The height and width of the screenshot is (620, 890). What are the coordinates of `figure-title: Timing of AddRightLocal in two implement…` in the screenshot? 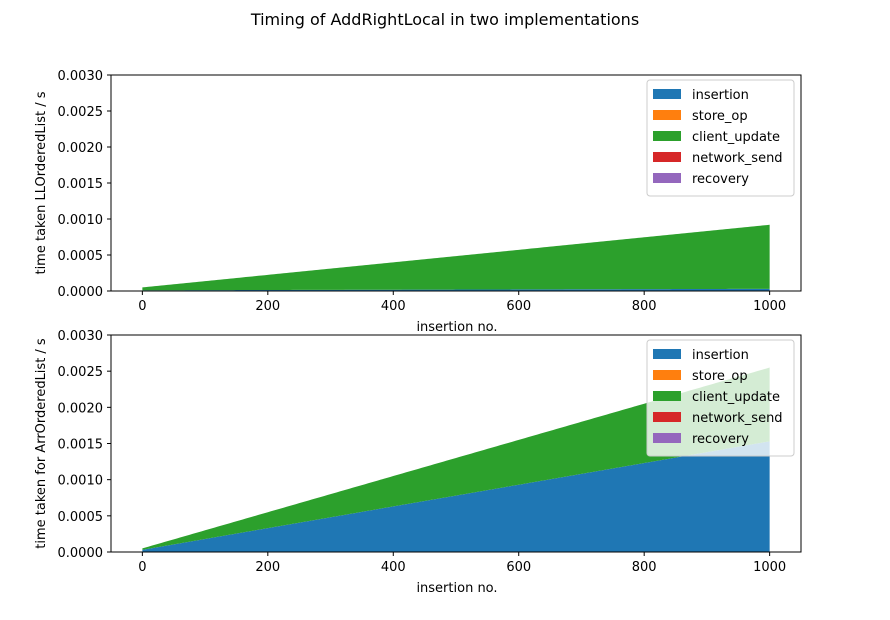 It's located at (445, 19).